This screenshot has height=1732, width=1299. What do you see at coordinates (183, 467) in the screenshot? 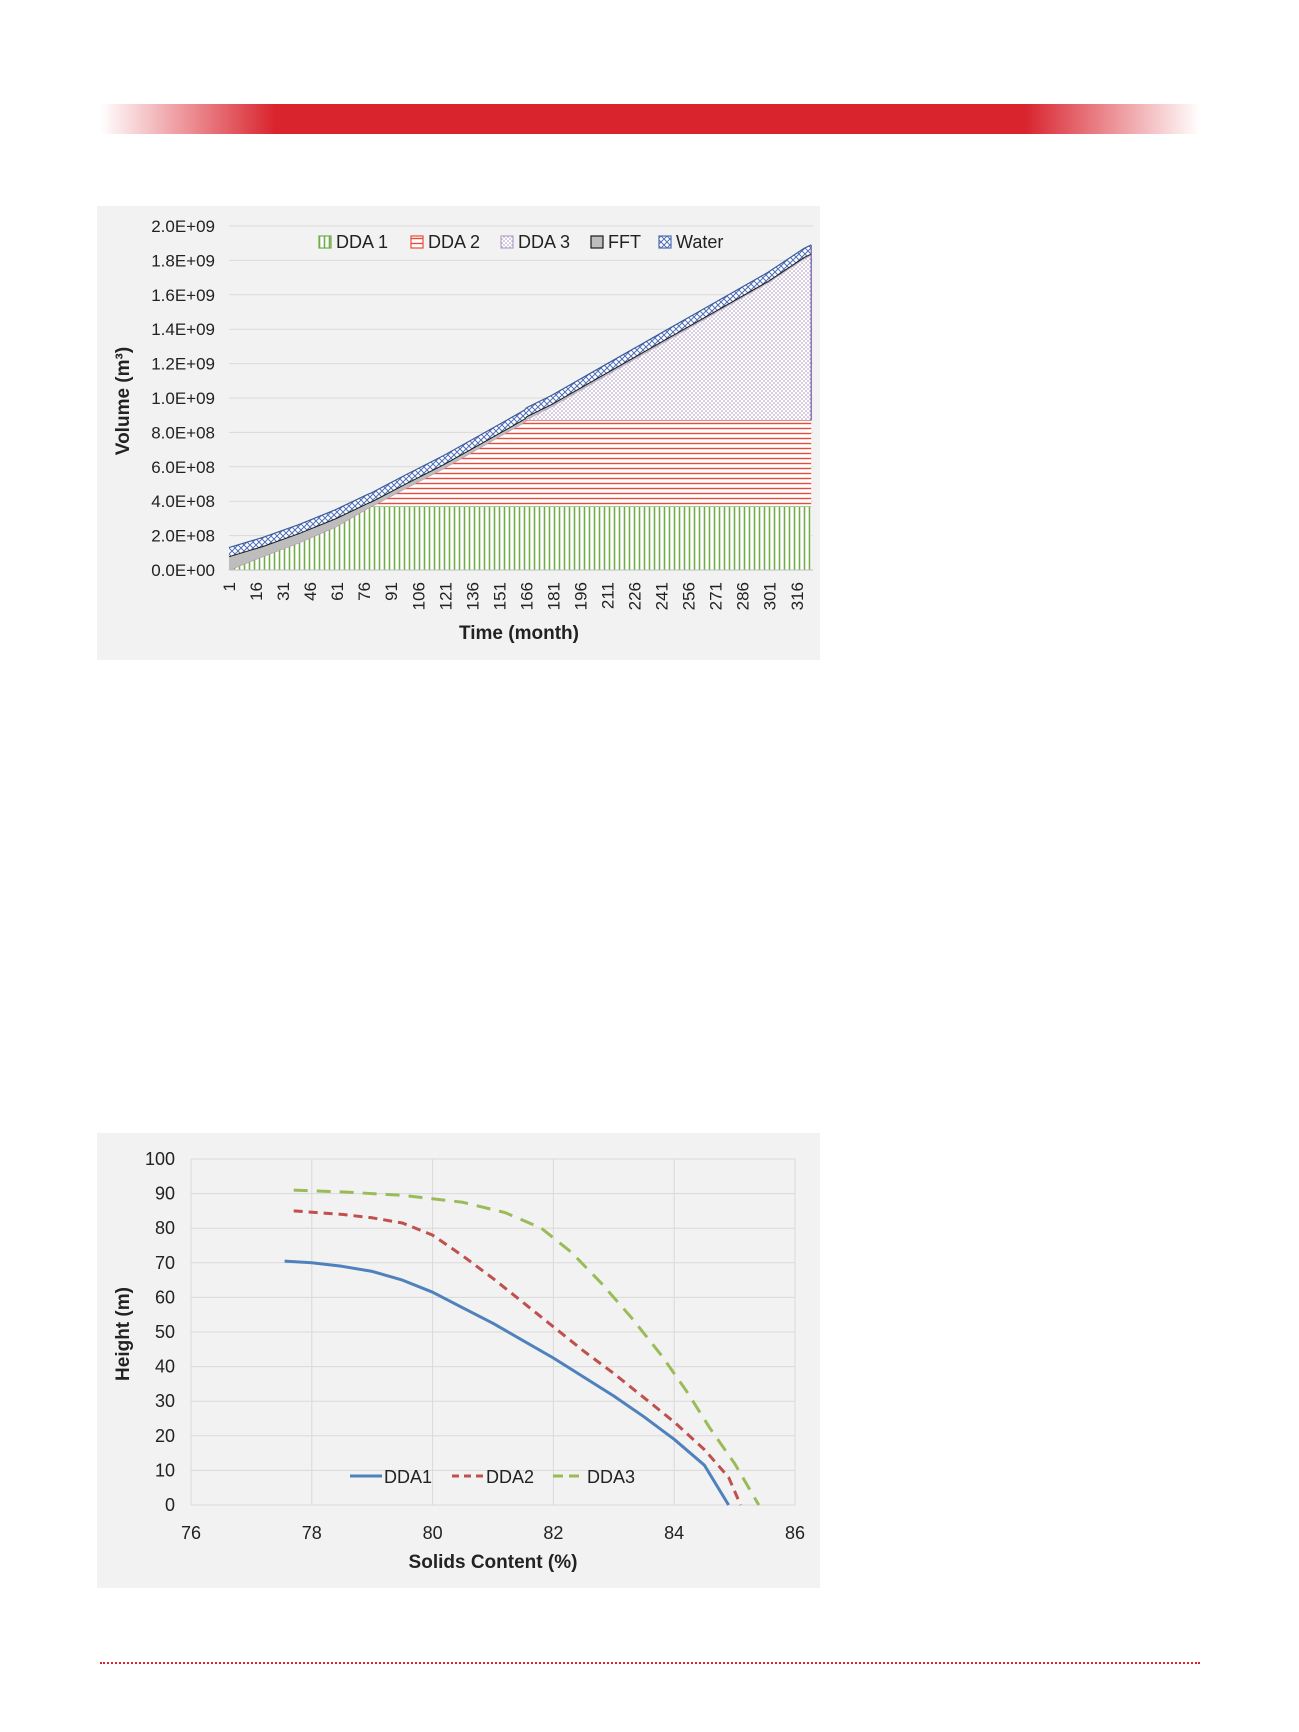
I see `y-tick-label: 6.0E+08` at bounding box center [183, 467].